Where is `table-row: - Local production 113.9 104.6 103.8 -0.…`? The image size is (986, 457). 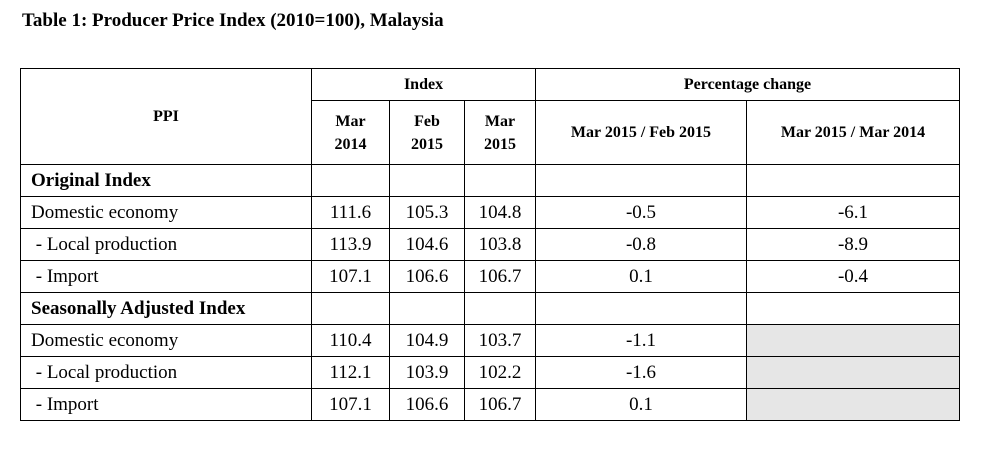
table-row: - Local production 113.9 104.6 103.8 -0.… is located at coordinates (490, 244).